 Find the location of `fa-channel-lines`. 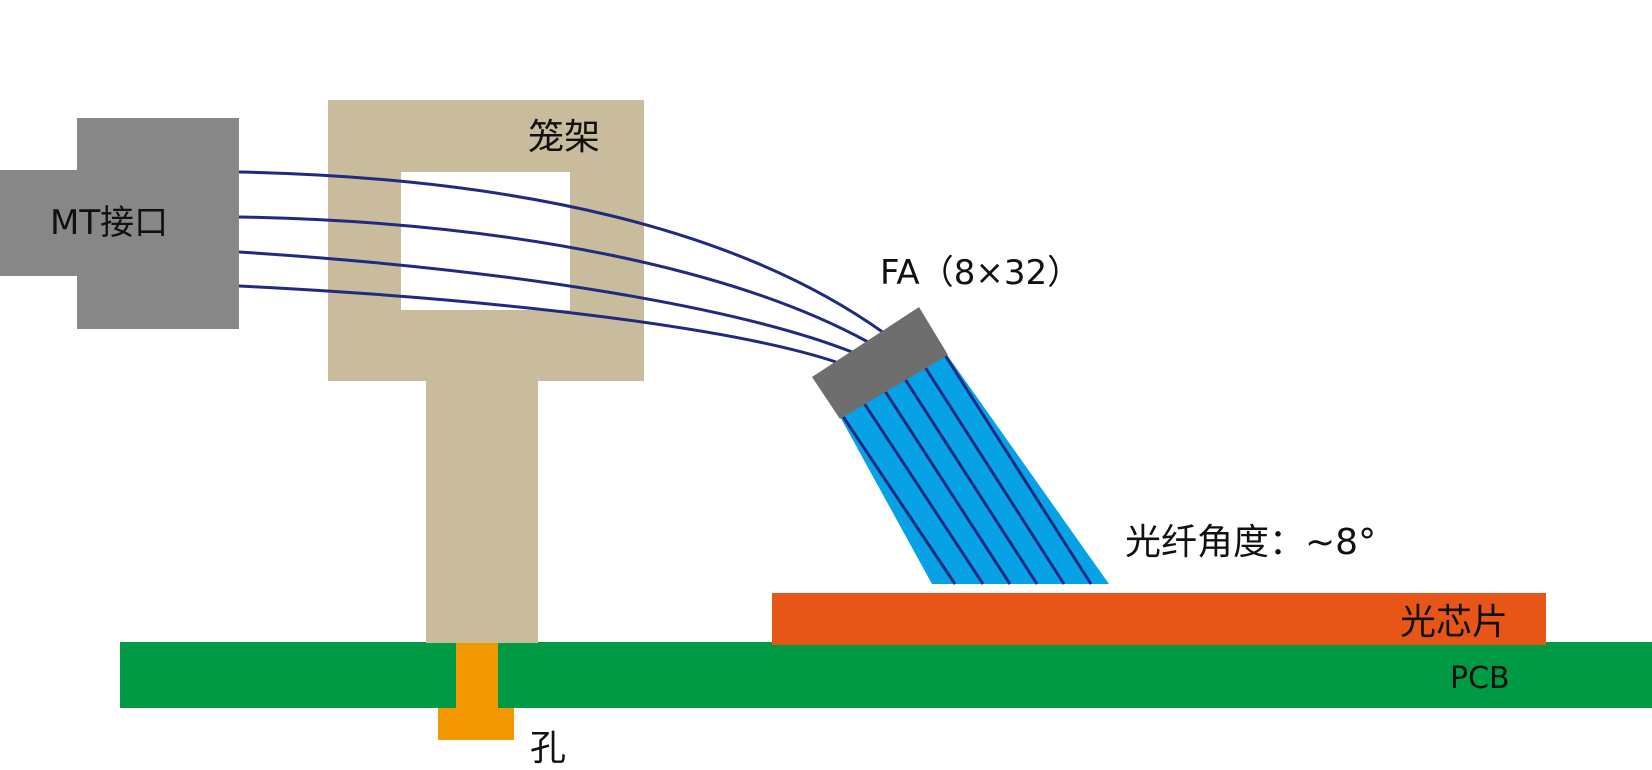

fa-channel-lines is located at coordinates (965, 468).